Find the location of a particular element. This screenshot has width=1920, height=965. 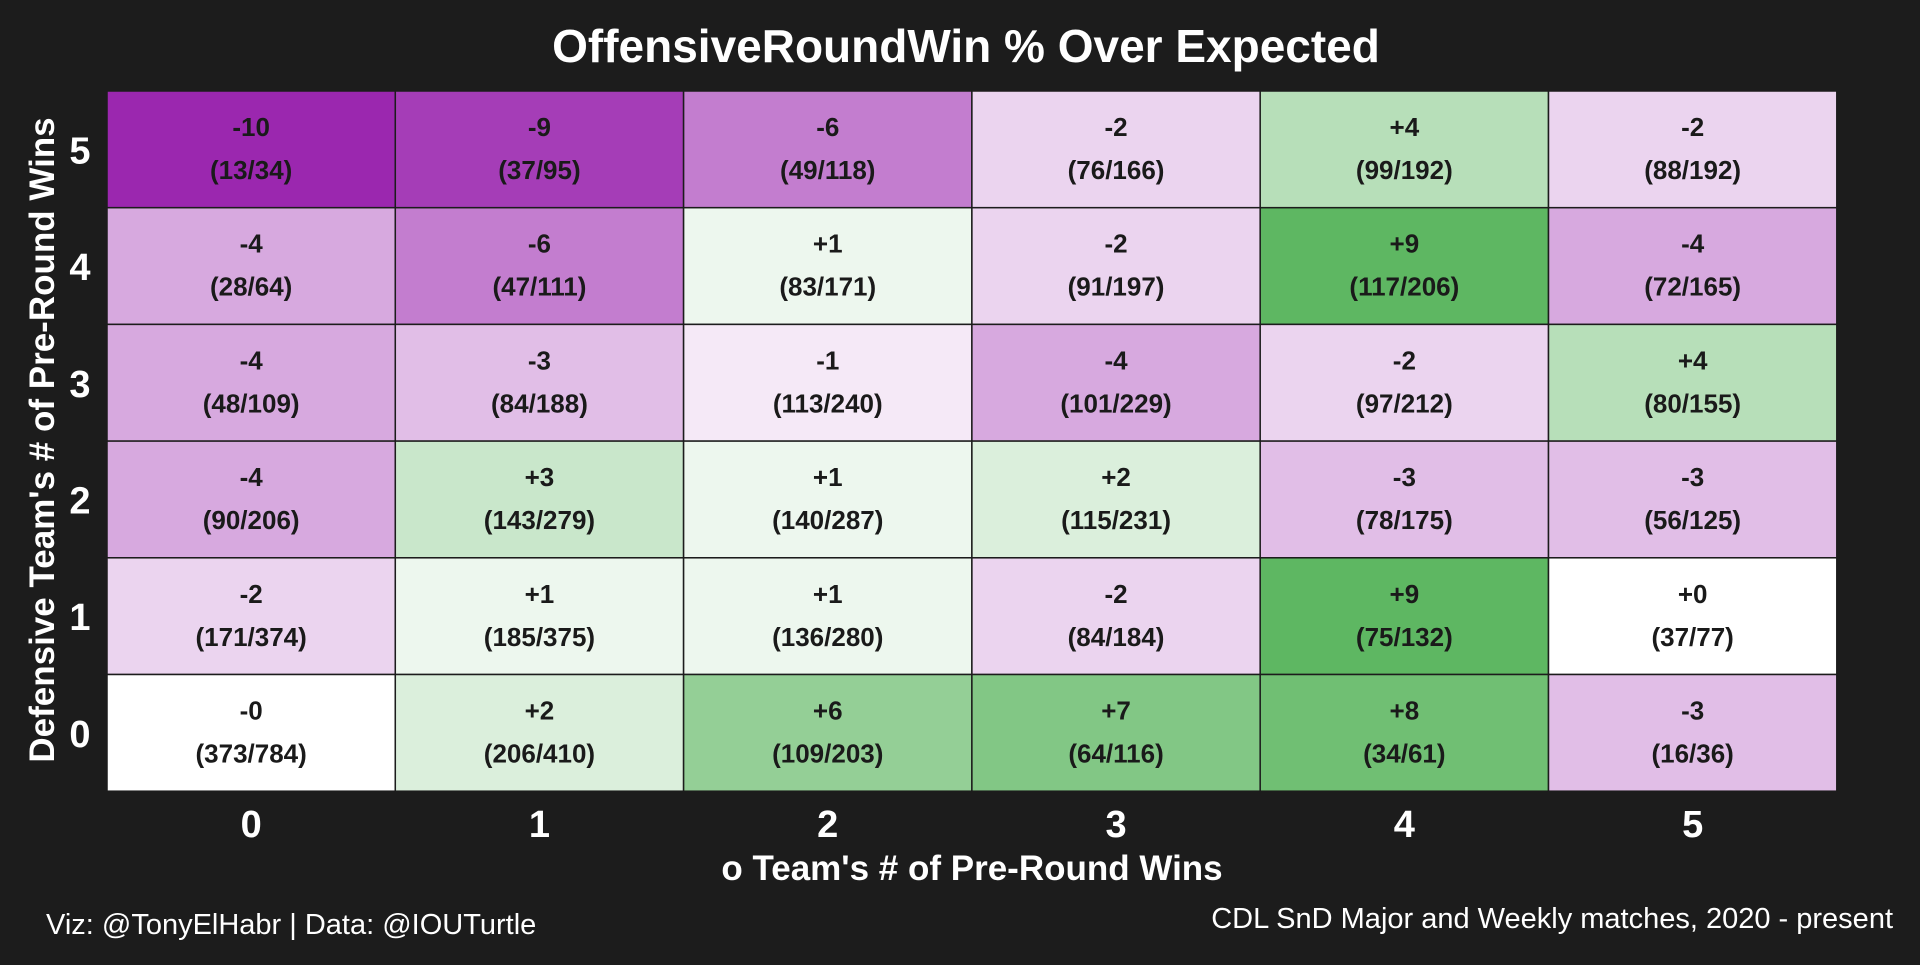

x-axis-label: o Team's # of Pre-Round Wins is located at coordinates (971, 868).